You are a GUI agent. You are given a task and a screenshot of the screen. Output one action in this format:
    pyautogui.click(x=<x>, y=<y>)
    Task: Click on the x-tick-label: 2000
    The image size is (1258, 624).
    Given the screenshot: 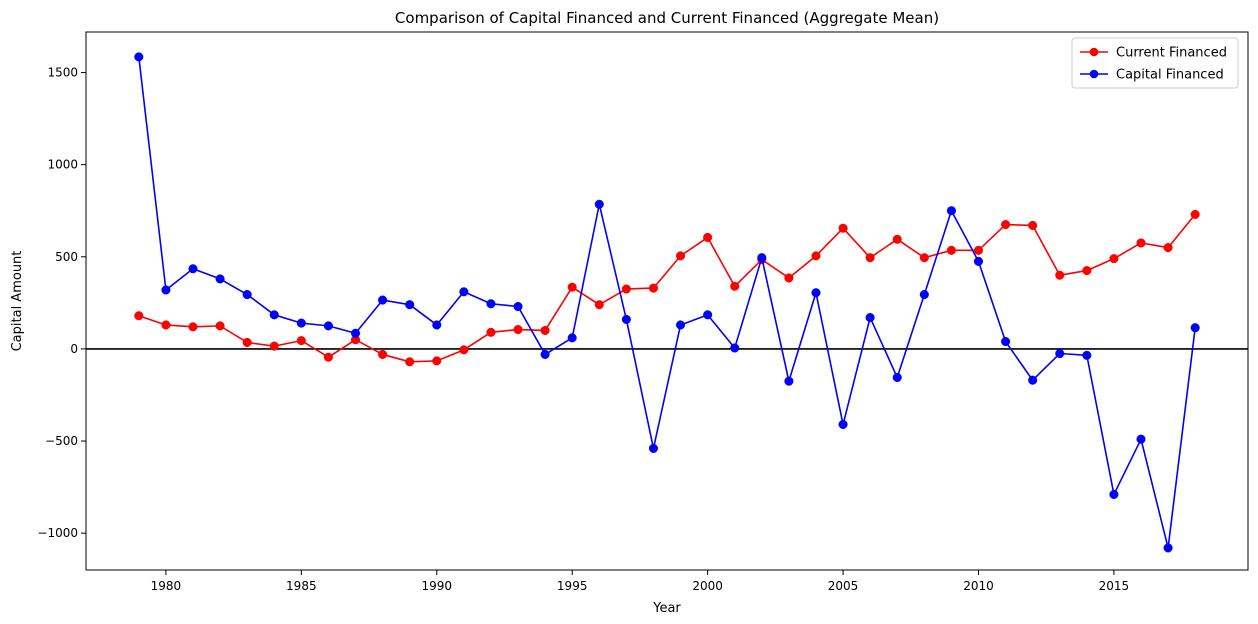 What is the action you would take?
    pyautogui.click(x=707, y=586)
    